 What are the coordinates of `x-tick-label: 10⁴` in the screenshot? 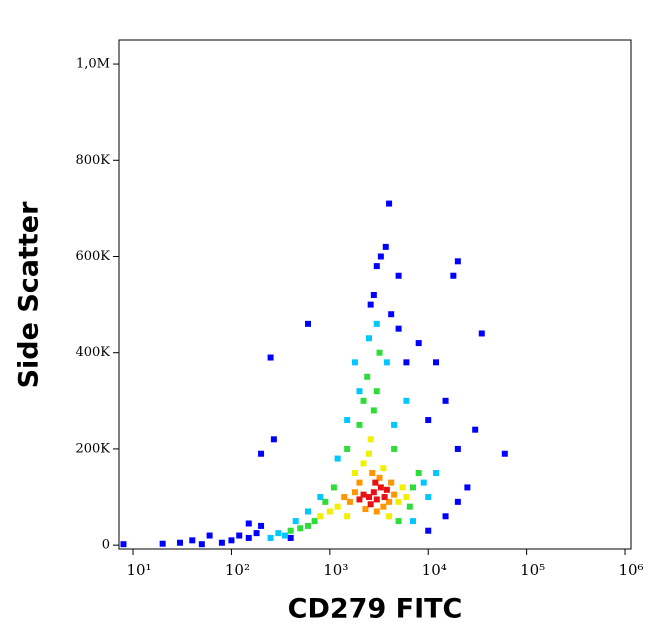 It's located at (434, 570).